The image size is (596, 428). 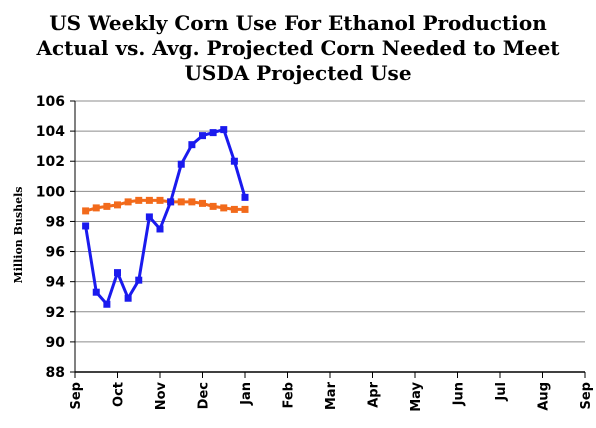 What do you see at coordinates (204, 395) in the screenshot?
I see `x-tick-label: Dec` at bounding box center [204, 395].